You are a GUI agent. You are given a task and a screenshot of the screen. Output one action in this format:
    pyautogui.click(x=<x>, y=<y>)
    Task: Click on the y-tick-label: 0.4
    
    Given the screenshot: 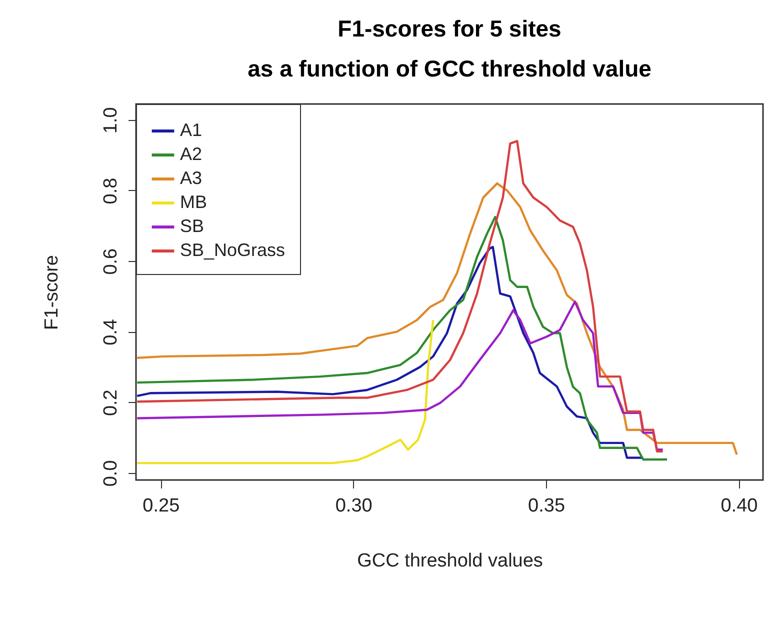 What is the action you would take?
    pyautogui.click(x=111, y=332)
    